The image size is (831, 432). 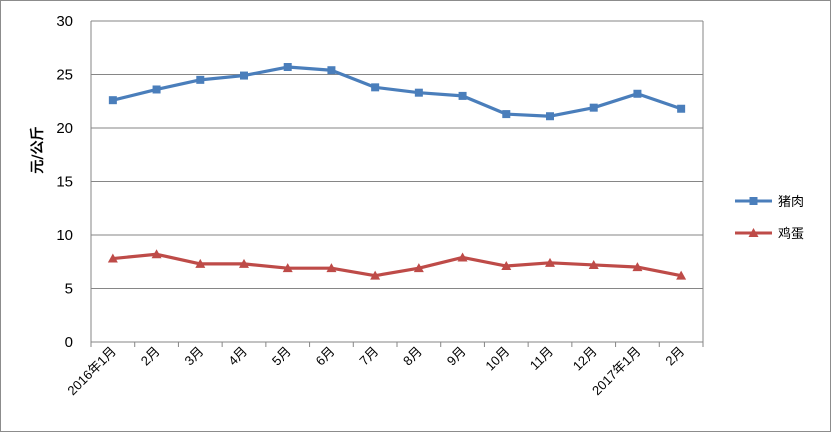 What do you see at coordinates (497, 359) in the screenshot?
I see `x-tick-label: 10月` at bounding box center [497, 359].